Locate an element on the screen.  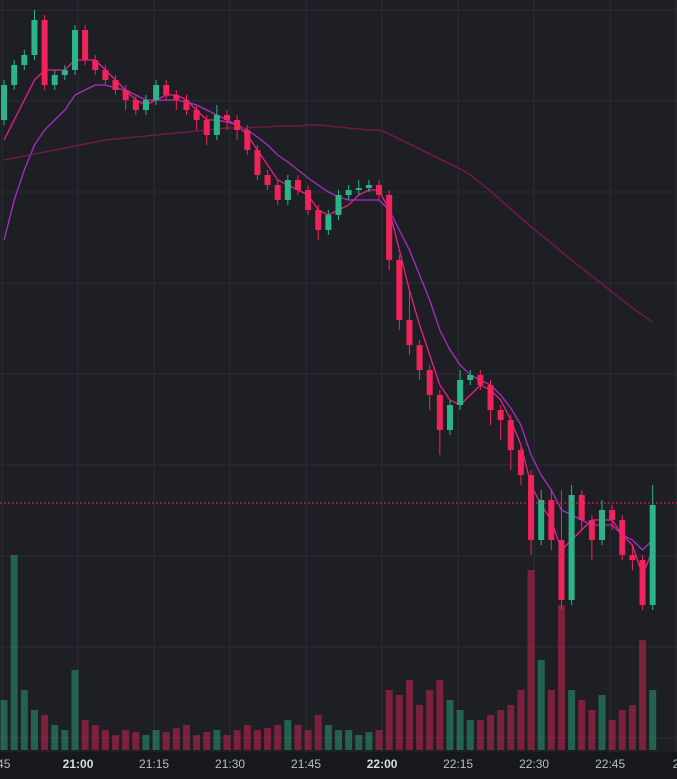
x-tick-label: 22:15 is located at coordinates (458, 764).